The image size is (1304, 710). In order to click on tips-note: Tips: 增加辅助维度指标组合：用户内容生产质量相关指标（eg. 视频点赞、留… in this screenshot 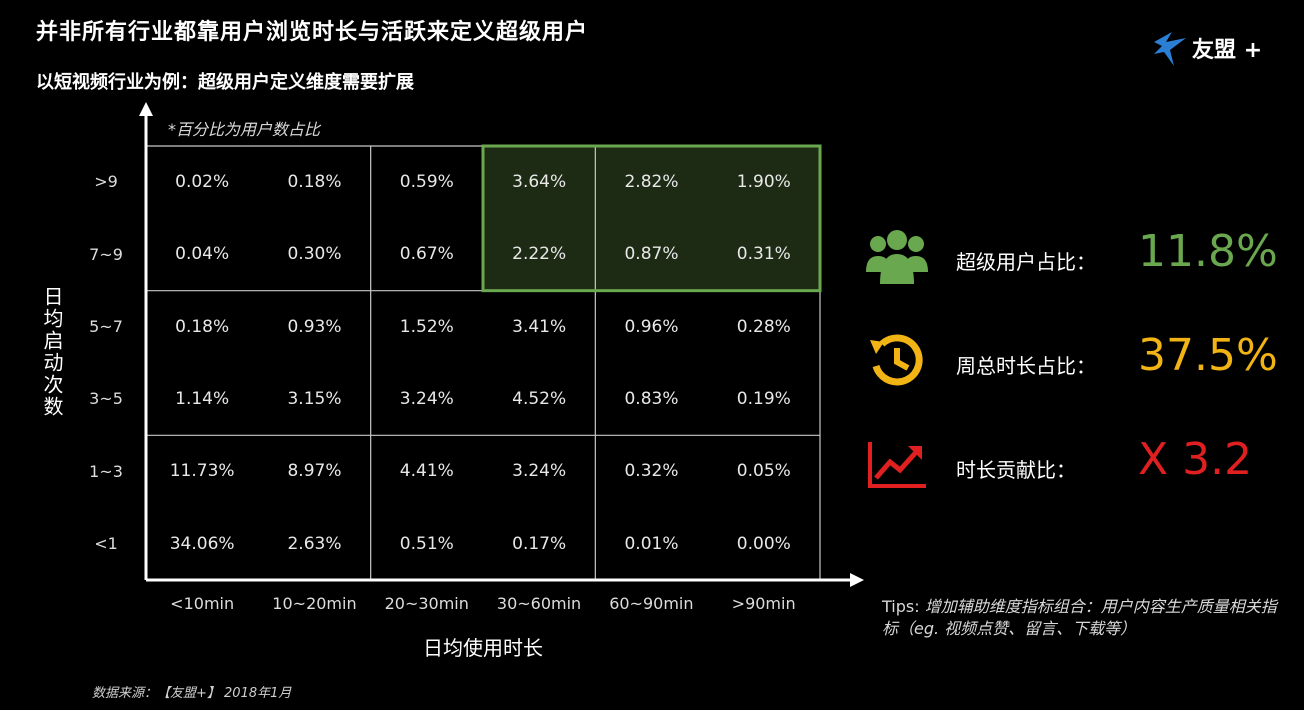, I will do `click(1079, 617)`.